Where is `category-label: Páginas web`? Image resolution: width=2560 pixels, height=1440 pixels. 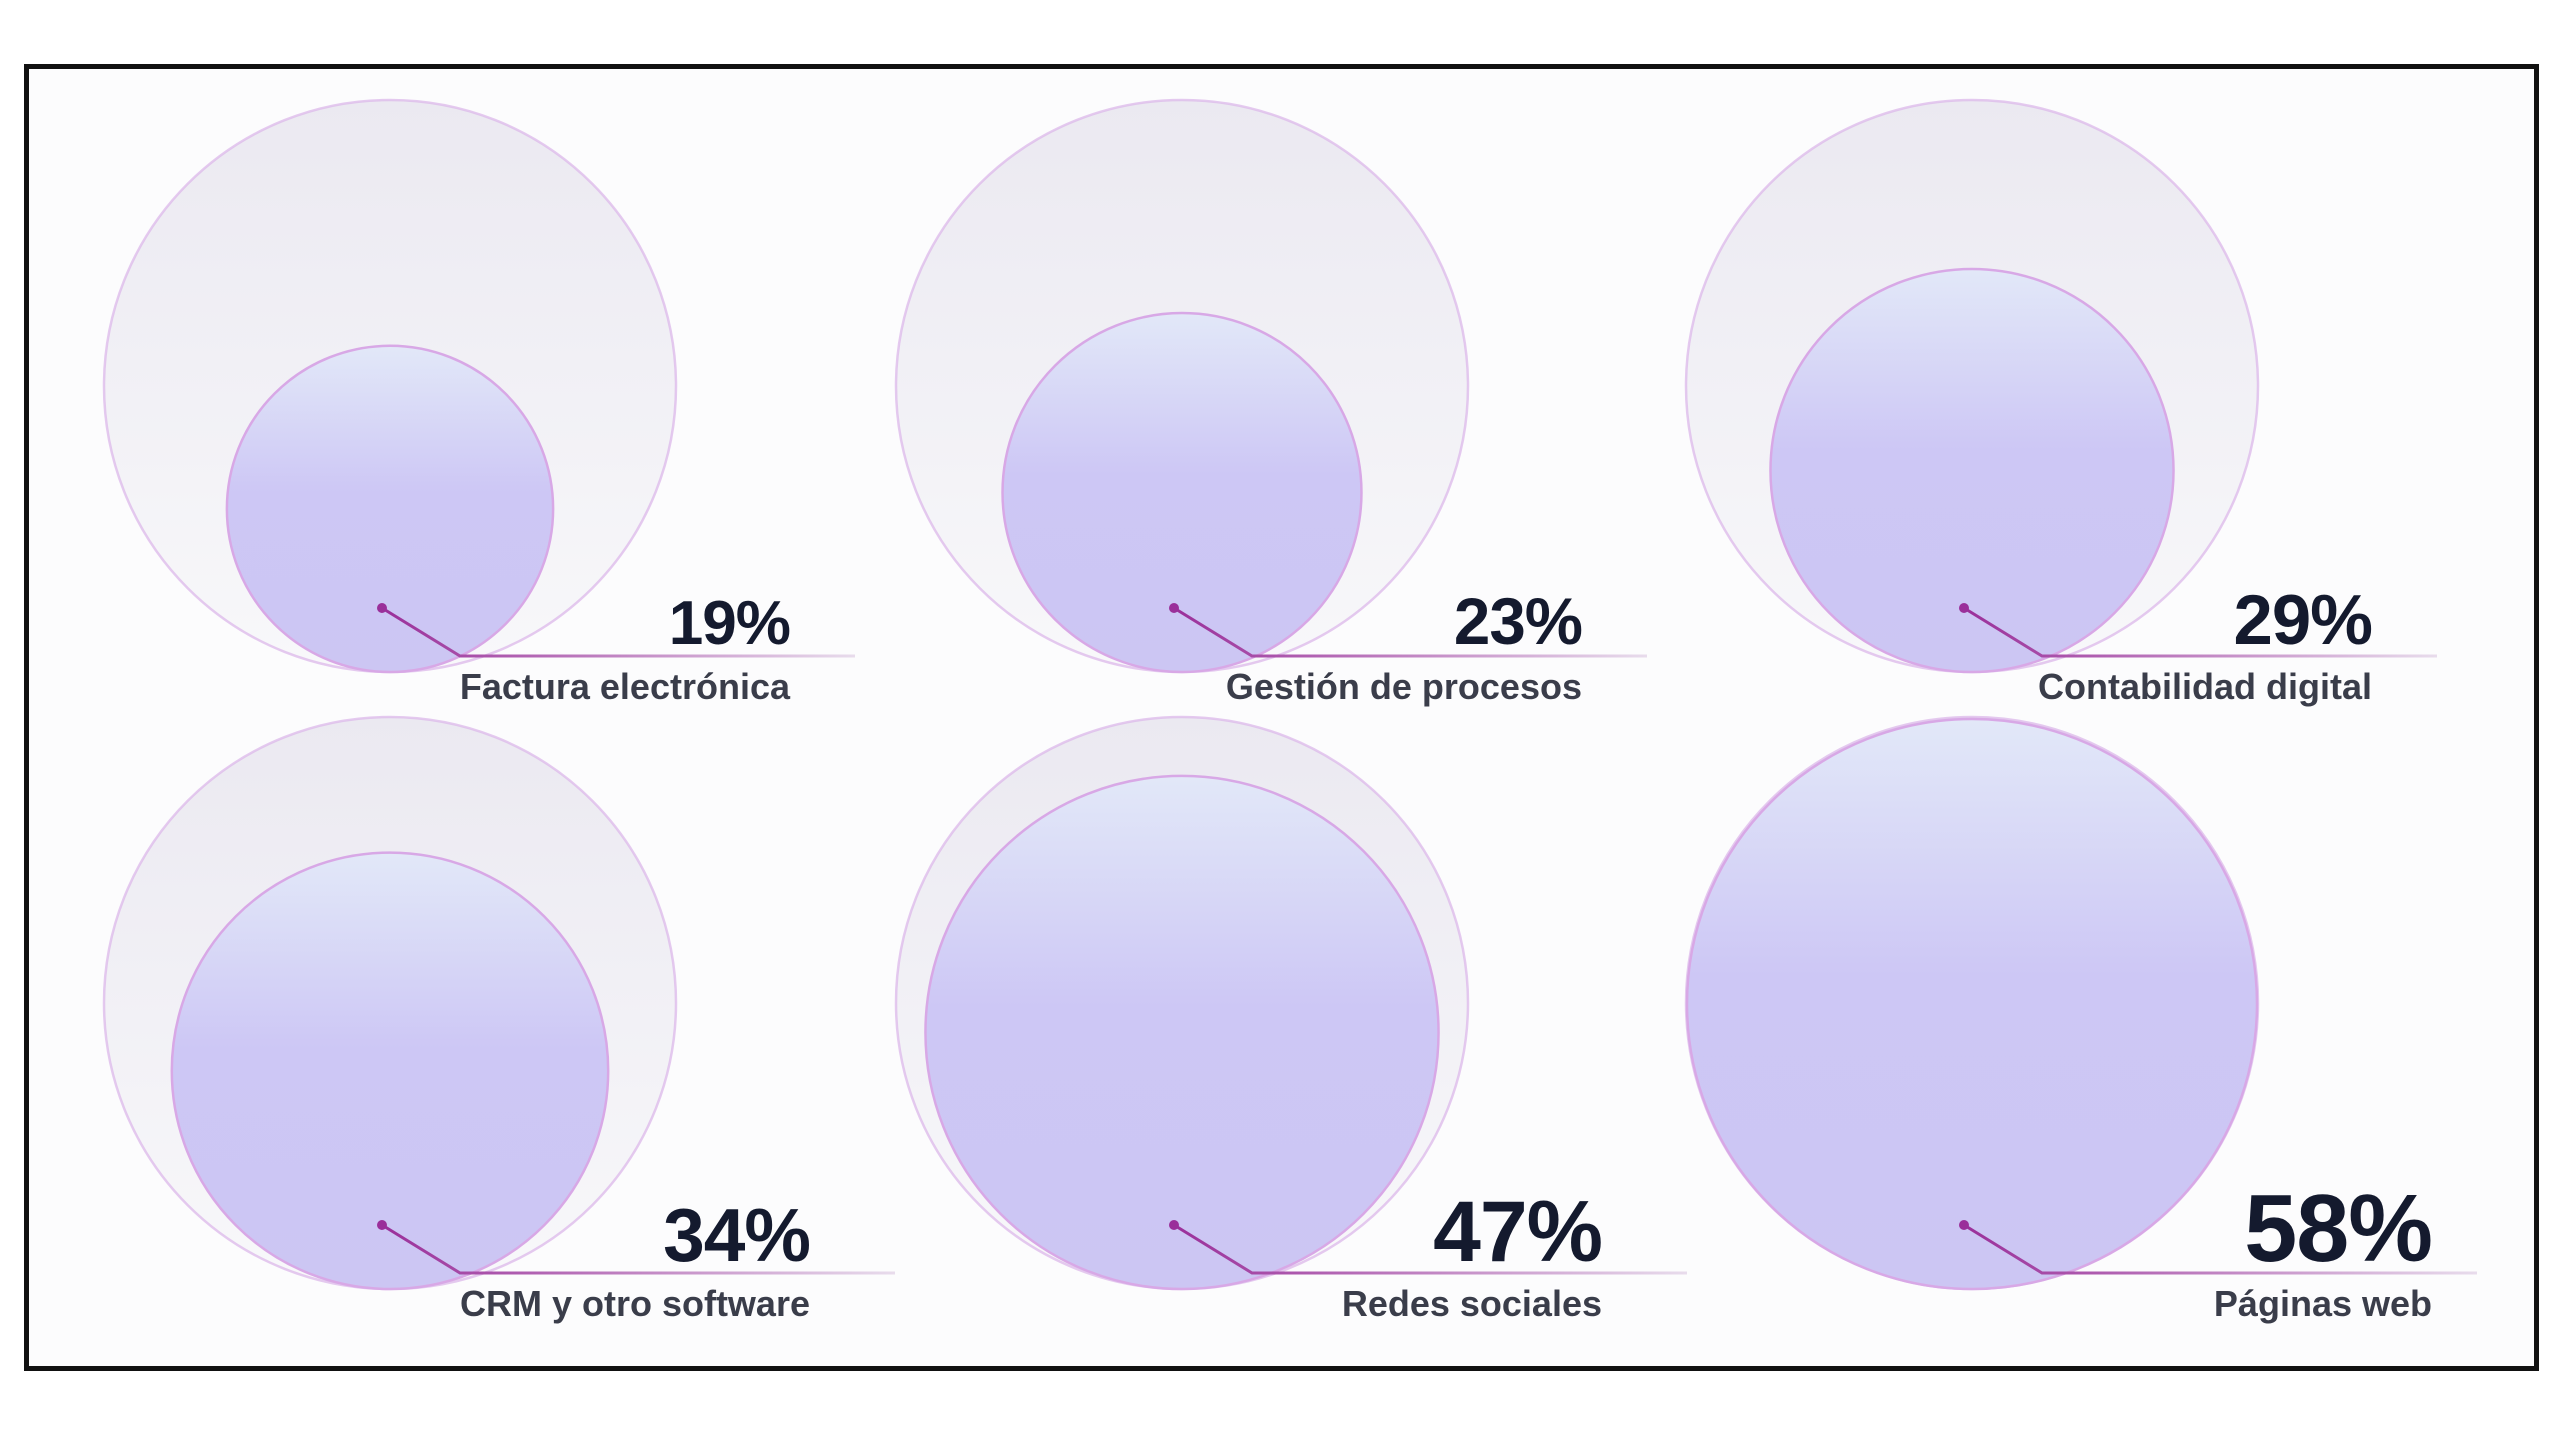 category-label: Páginas web is located at coordinates (2323, 1303).